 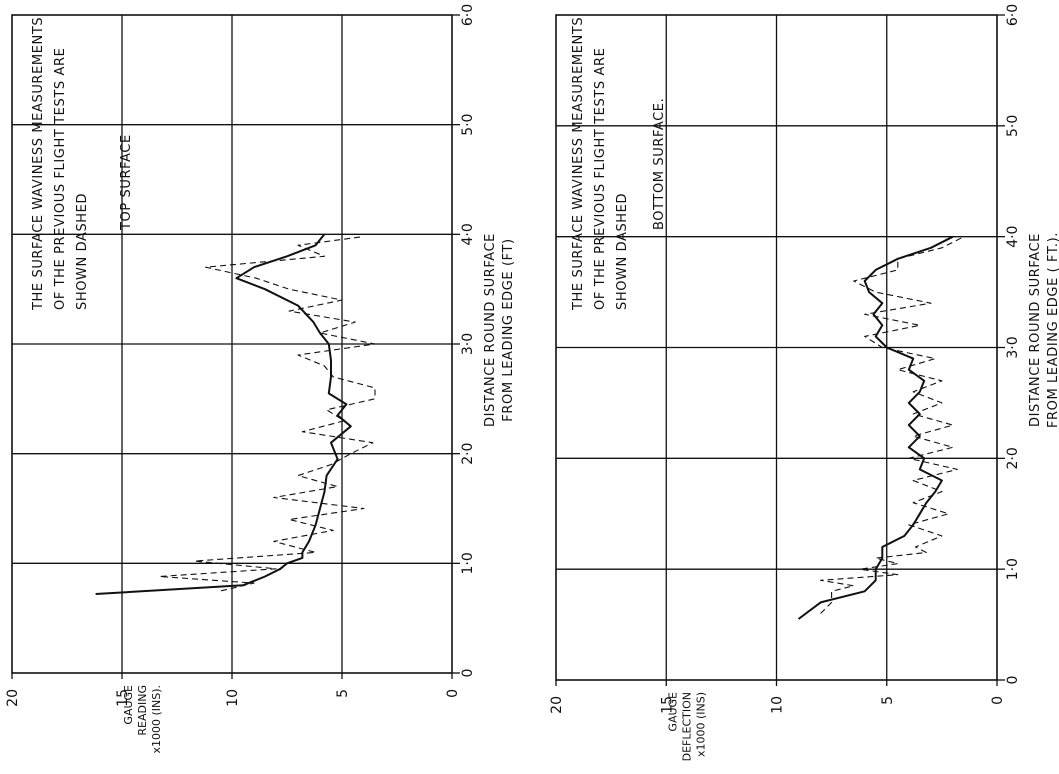 I want to click on bottom-surface-label: BOTTOM SURFACE., so click(x=659, y=164).